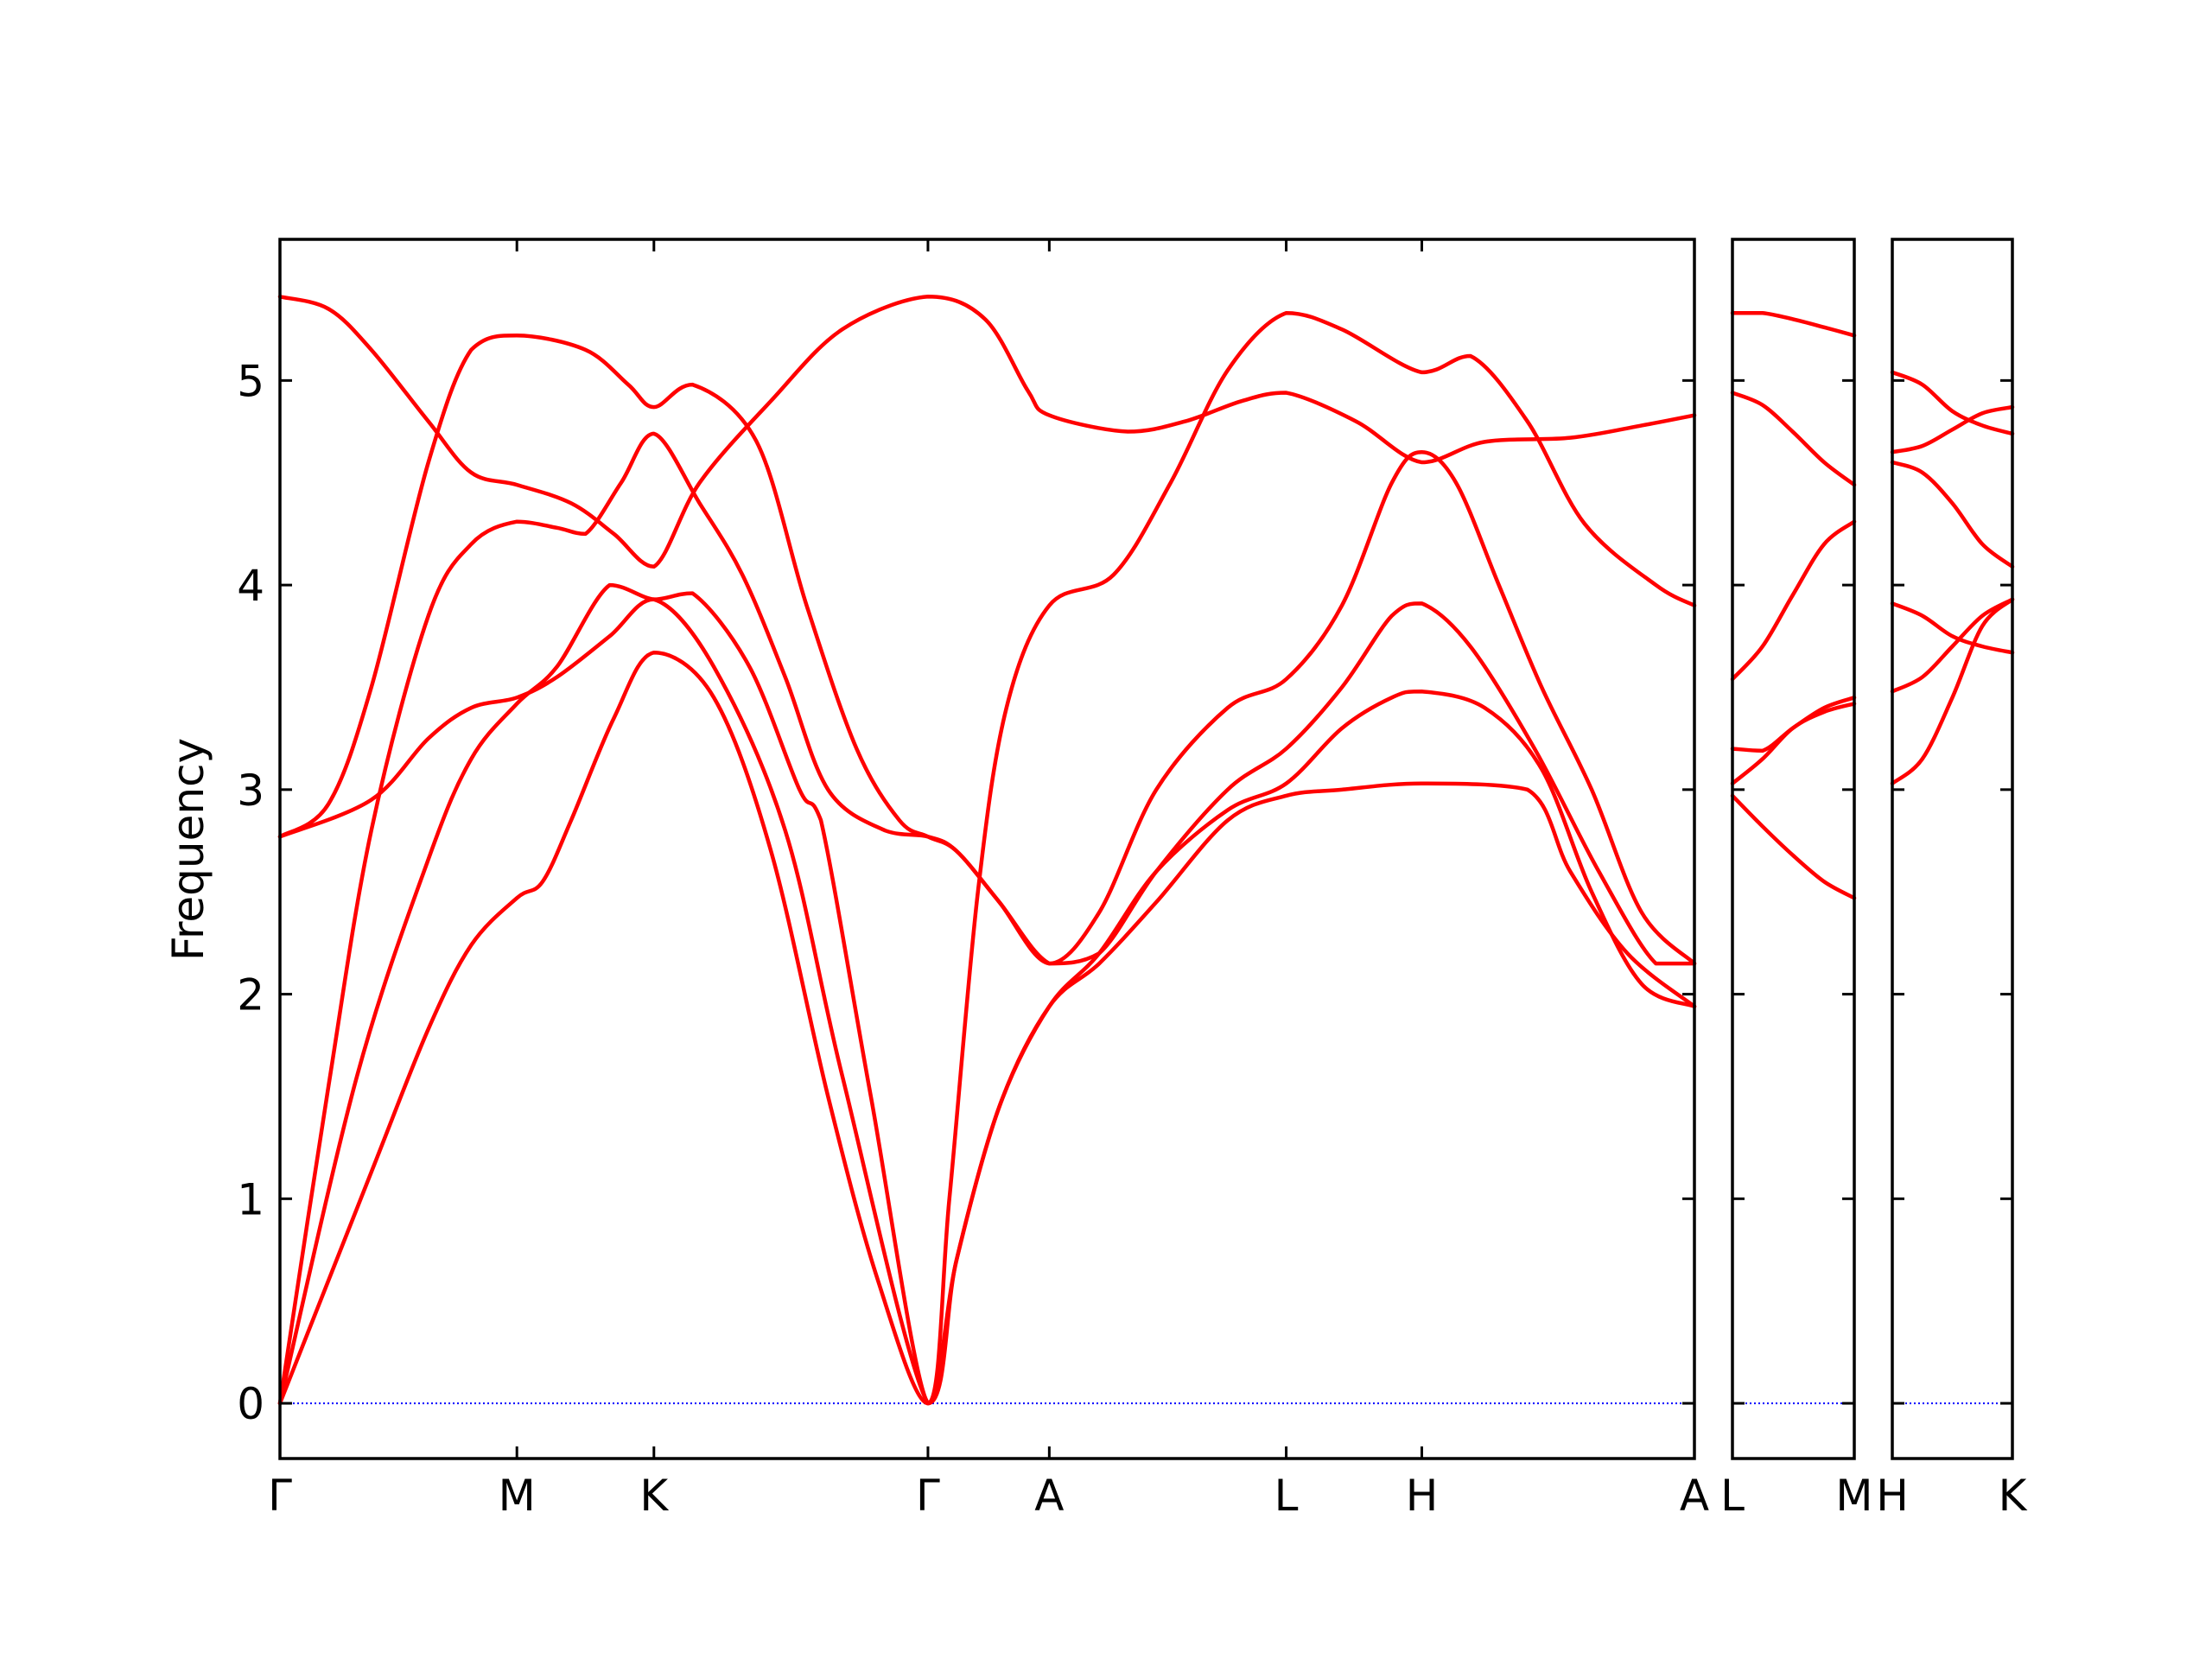 This screenshot has width=2212, height=1659. What do you see at coordinates (250, 1199) in the screenshot?
I see `y-tick-label: 1` at bounding box center [250, 1199].